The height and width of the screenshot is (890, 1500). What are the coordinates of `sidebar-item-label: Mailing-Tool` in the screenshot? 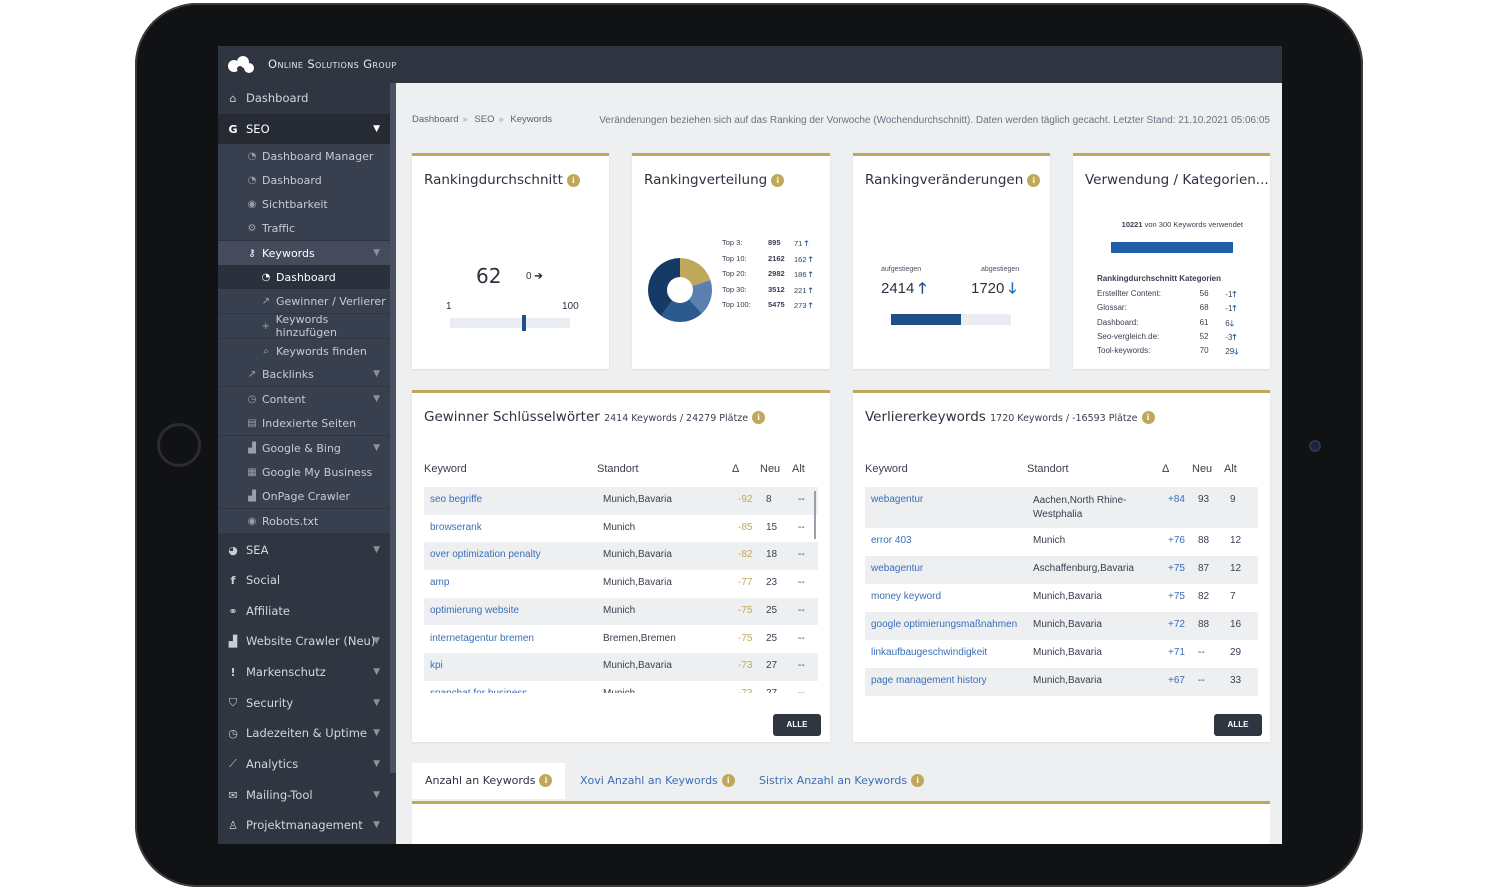 It's located at (279, 795).